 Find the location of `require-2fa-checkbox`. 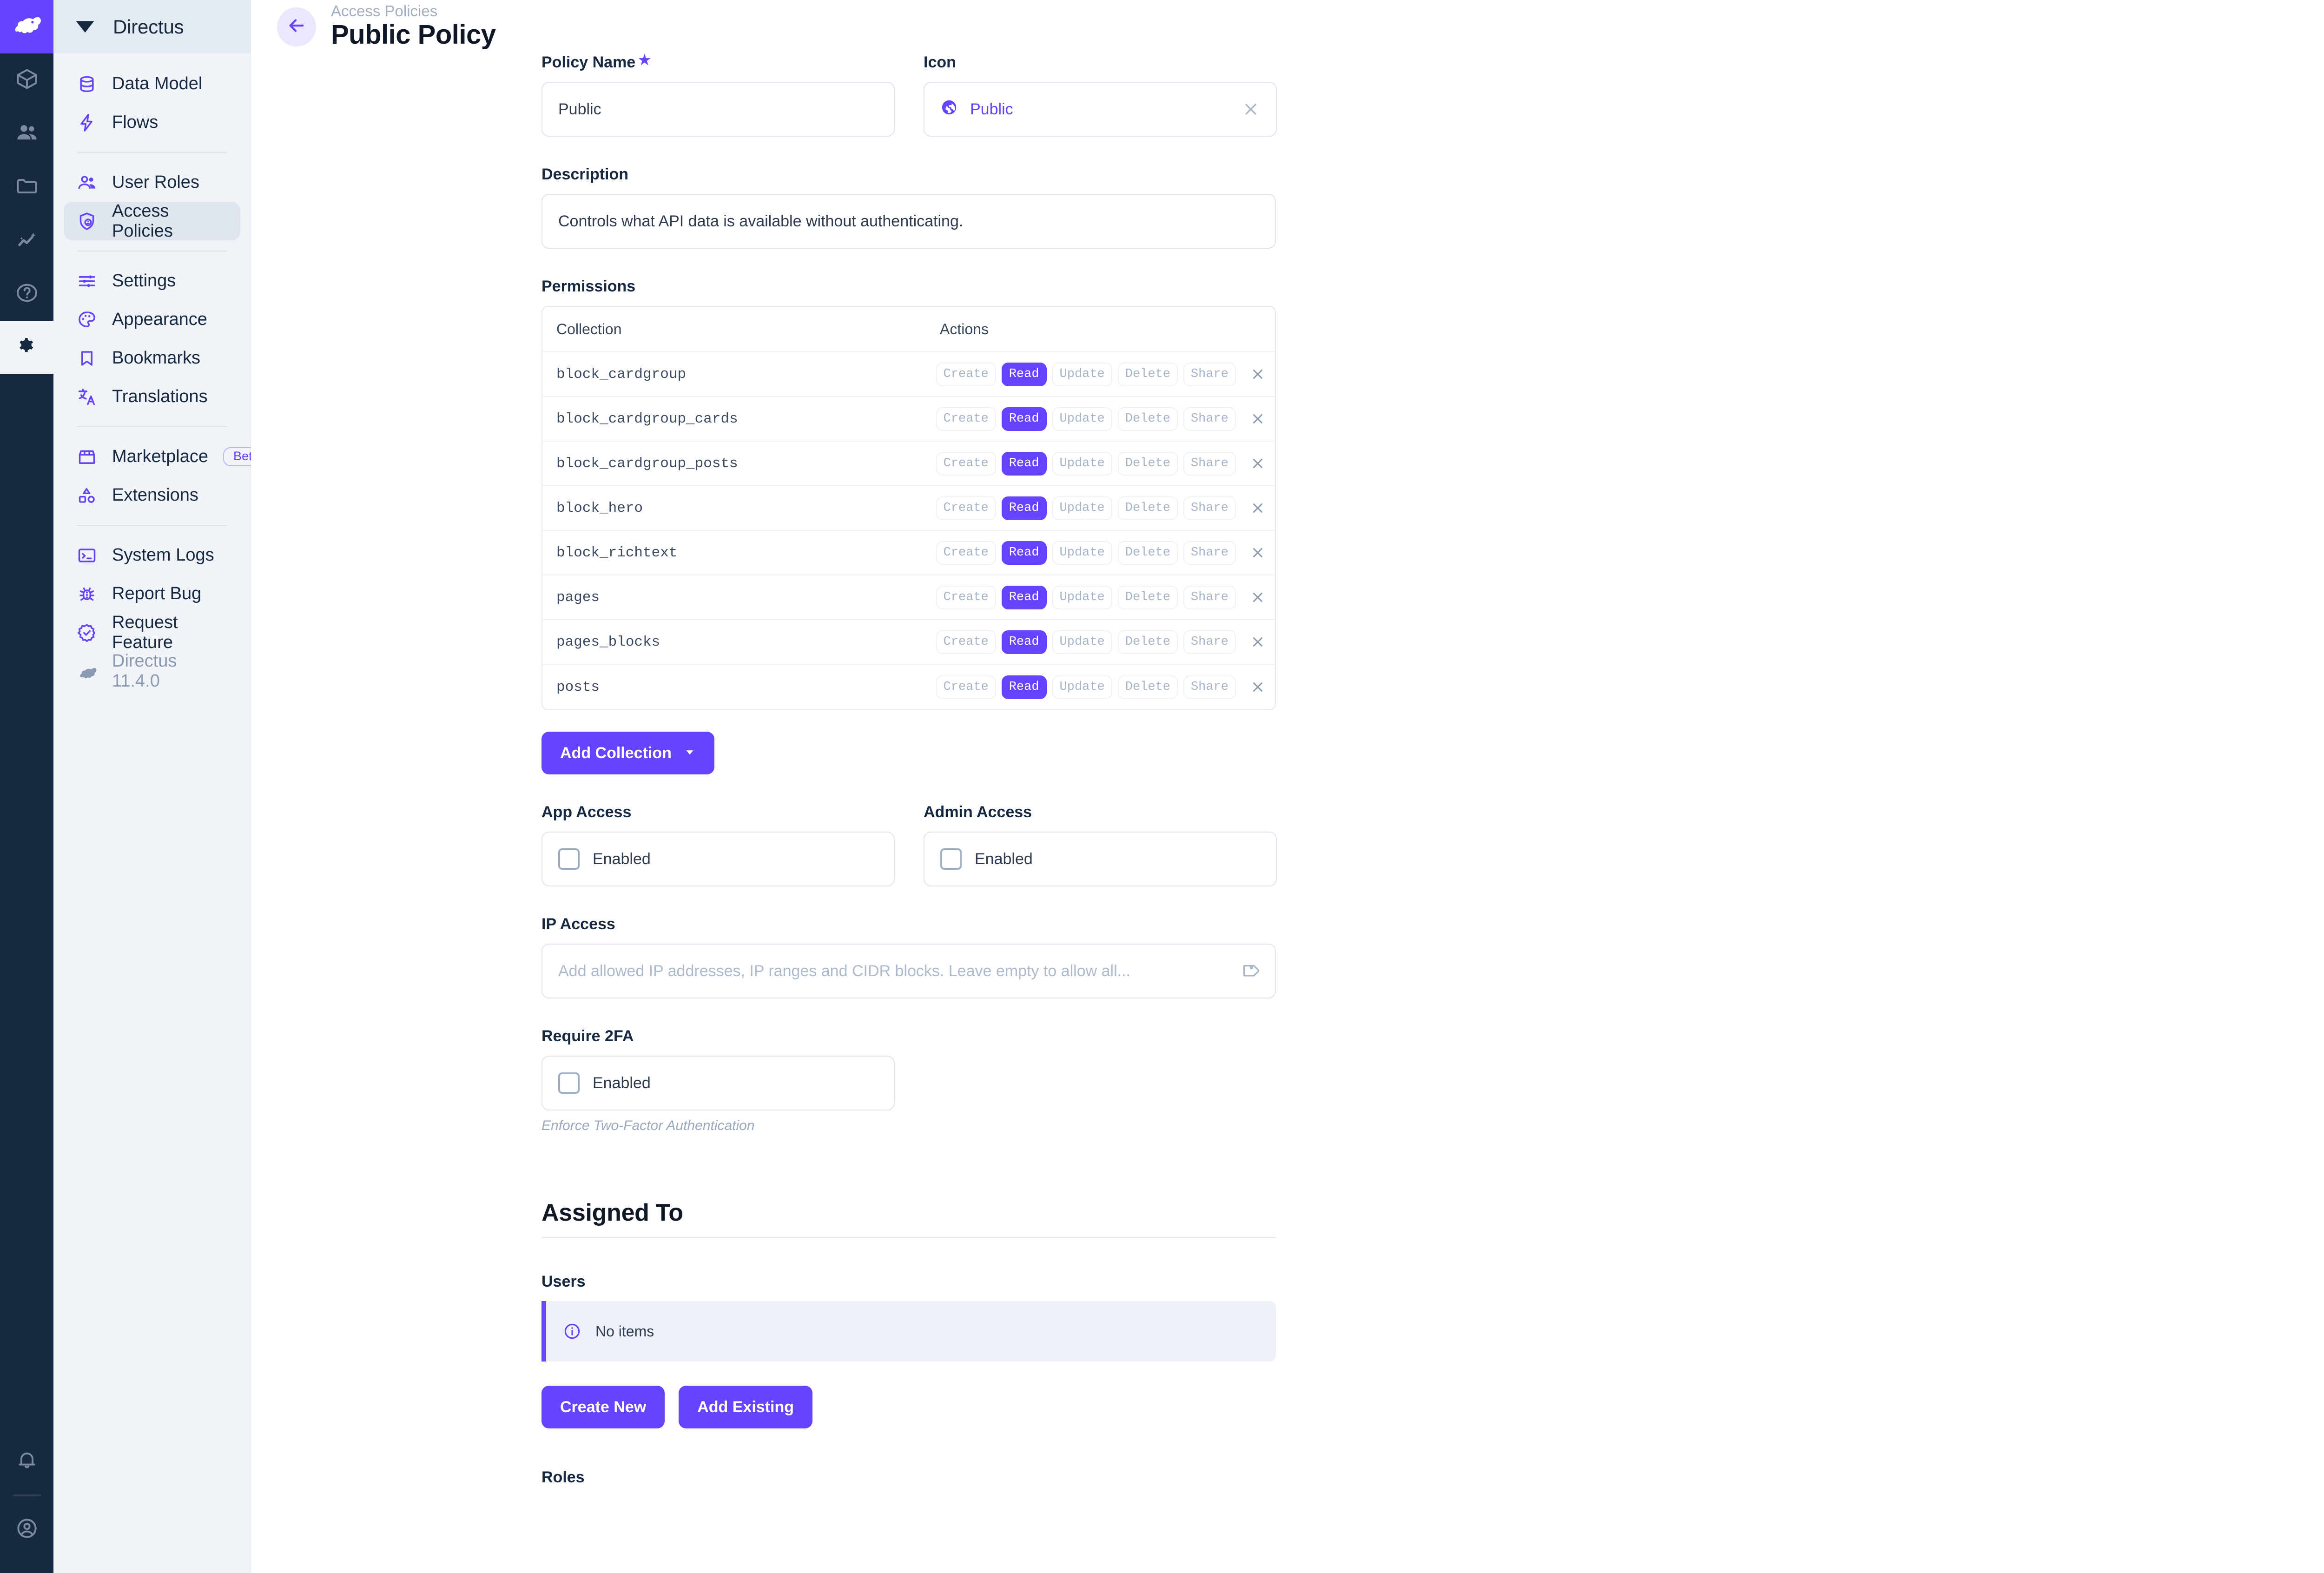

require-2fa-checkbox is located at coordinates (569, 1083).